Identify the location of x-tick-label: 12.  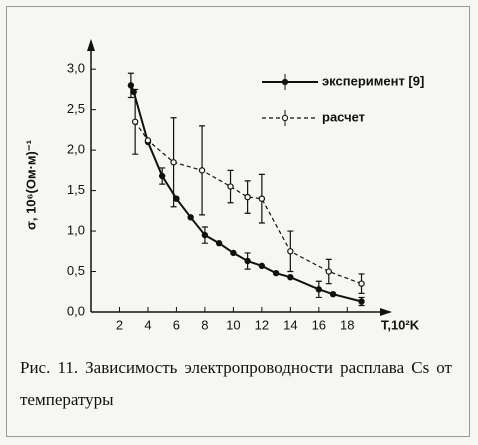
(262, 324).